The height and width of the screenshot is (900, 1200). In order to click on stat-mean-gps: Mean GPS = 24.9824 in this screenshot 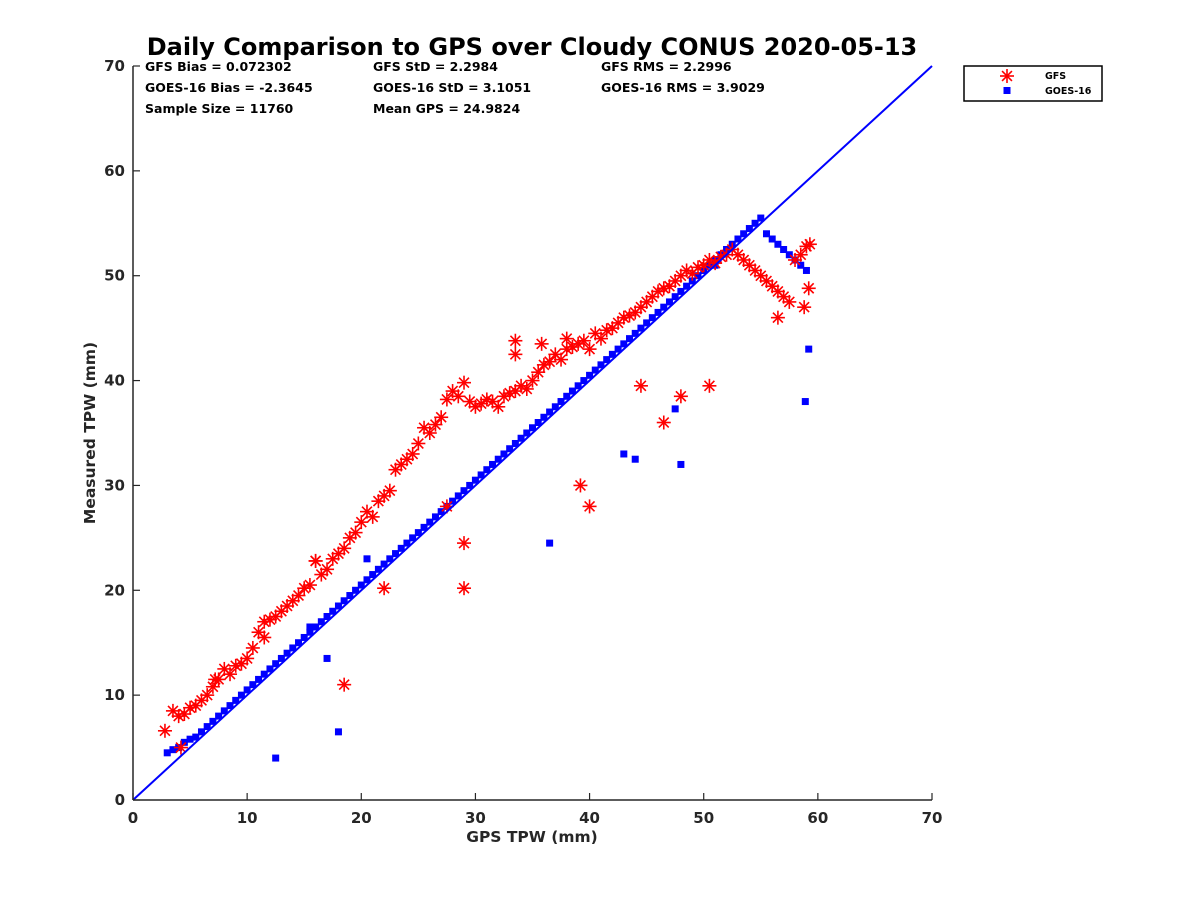, I will do `click(446, 108)`.